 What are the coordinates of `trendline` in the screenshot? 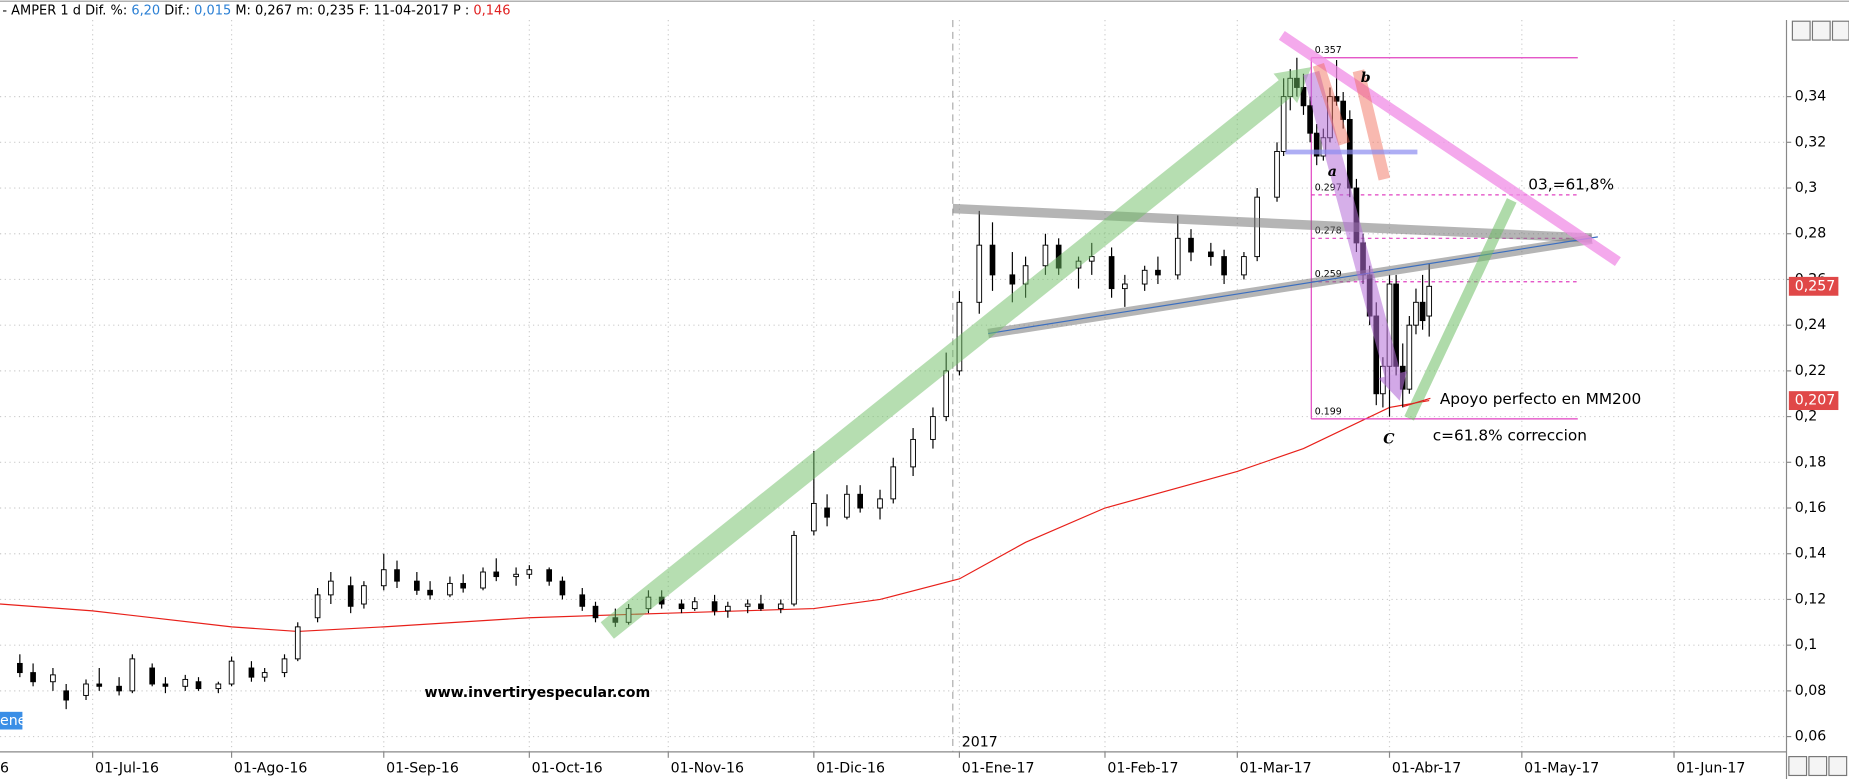 It's located at (1293, 285).